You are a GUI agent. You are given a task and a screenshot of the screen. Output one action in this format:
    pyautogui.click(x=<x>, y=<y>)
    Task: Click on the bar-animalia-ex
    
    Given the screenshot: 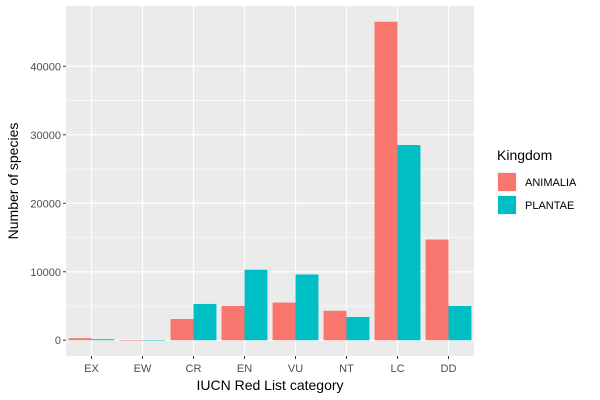 What is the action you would take?
    pyautogui.click(x=80, y=339)
    